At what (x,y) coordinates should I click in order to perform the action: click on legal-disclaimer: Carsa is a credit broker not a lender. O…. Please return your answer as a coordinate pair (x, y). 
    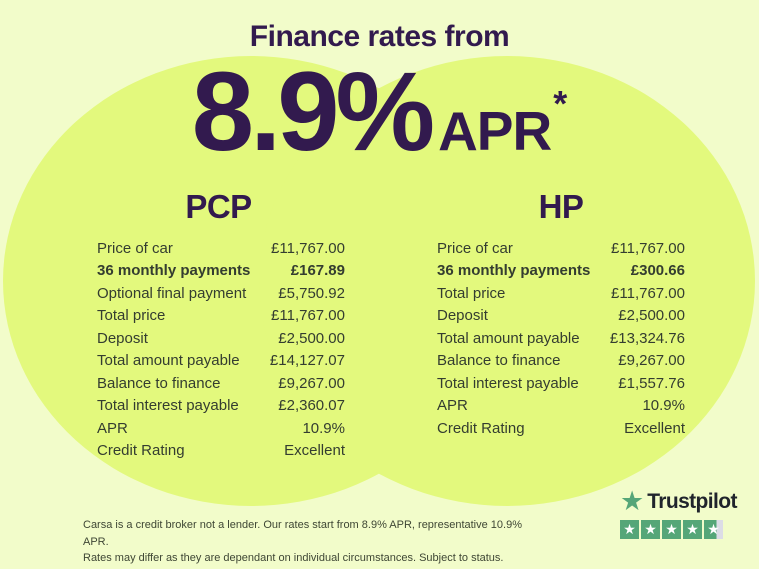
    Looking at the image, I should click on (303, 542).